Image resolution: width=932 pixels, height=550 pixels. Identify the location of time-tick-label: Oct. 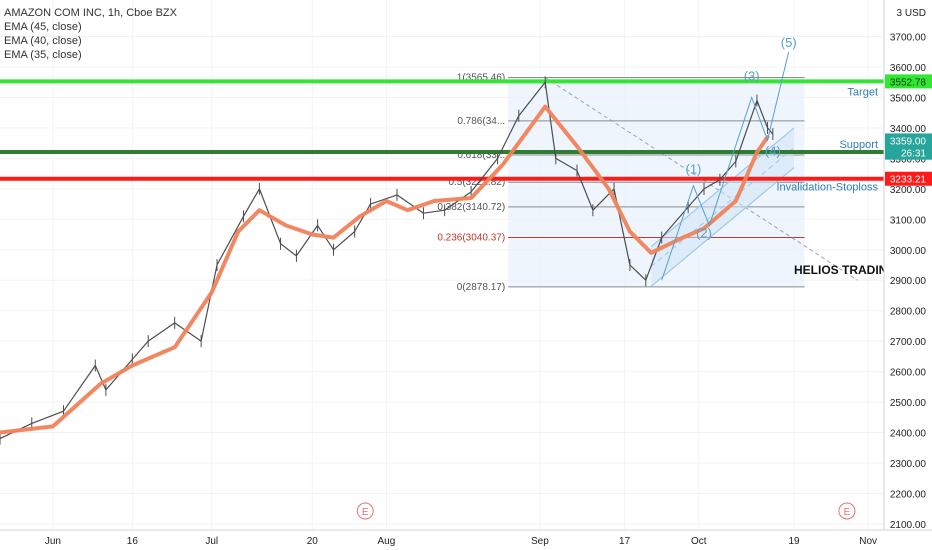
(699, 541).